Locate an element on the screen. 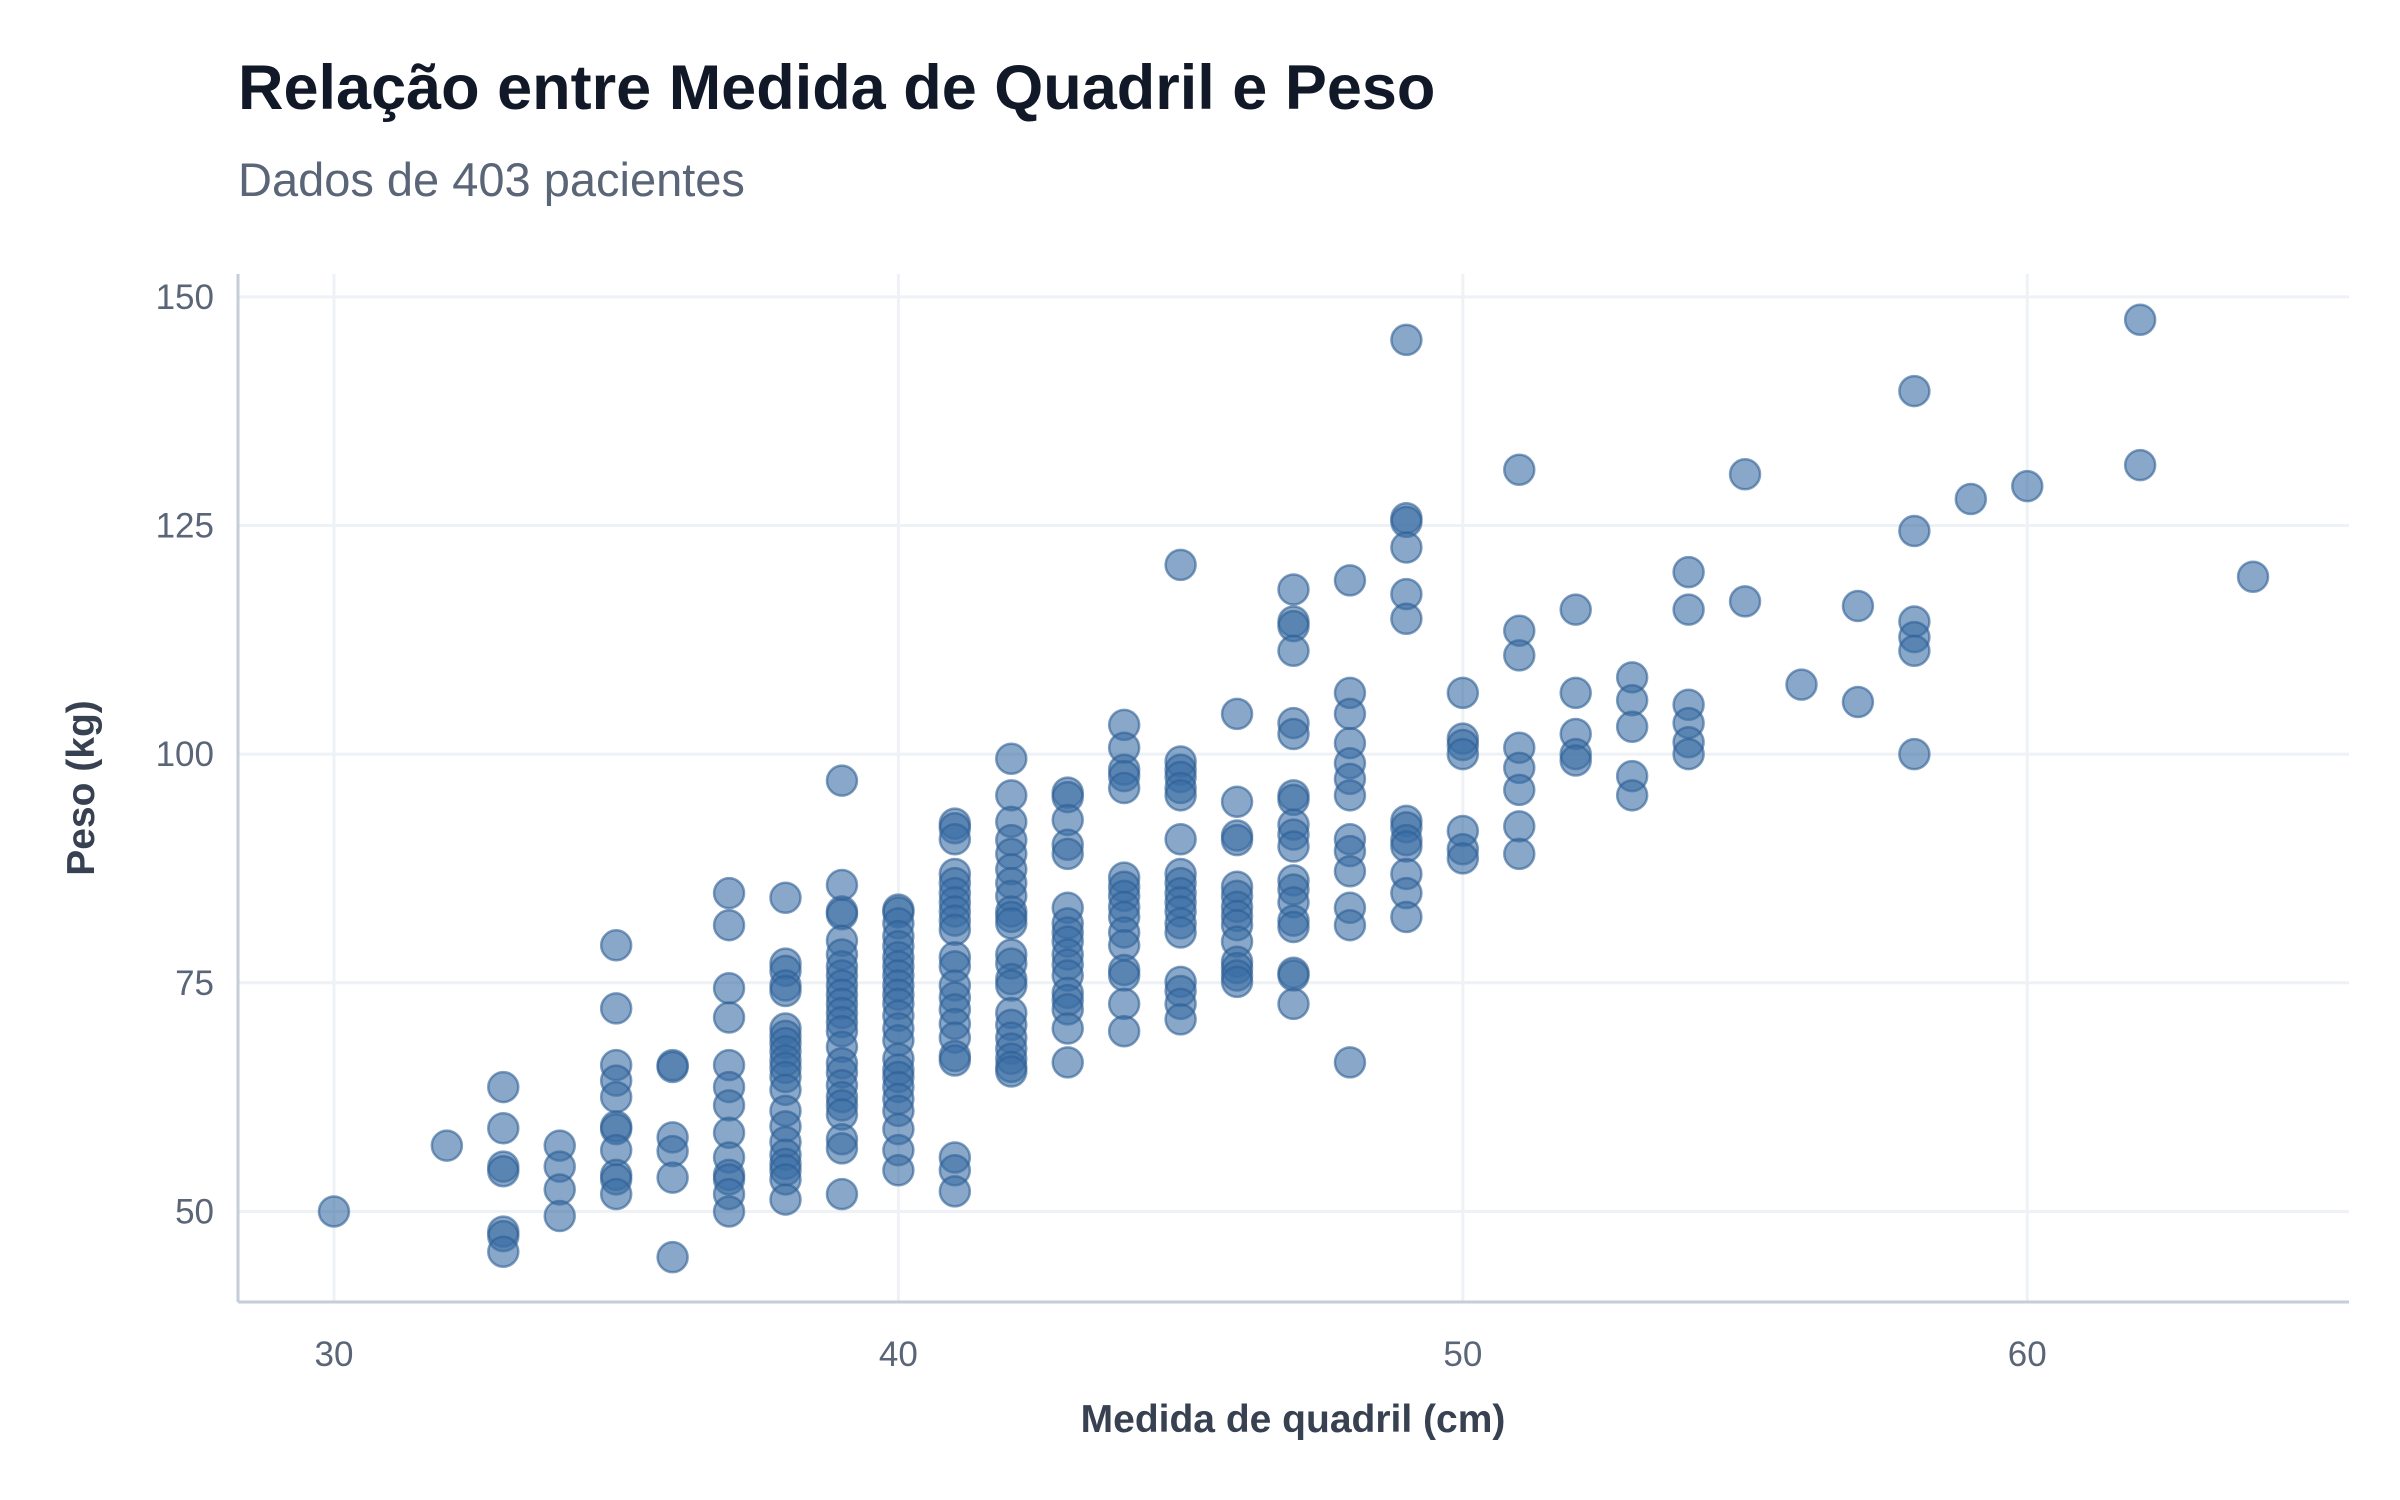 The height and width of the screenshot is (1500, 2400). y-tick-label: 50 is located at coordinates (194, 1211).